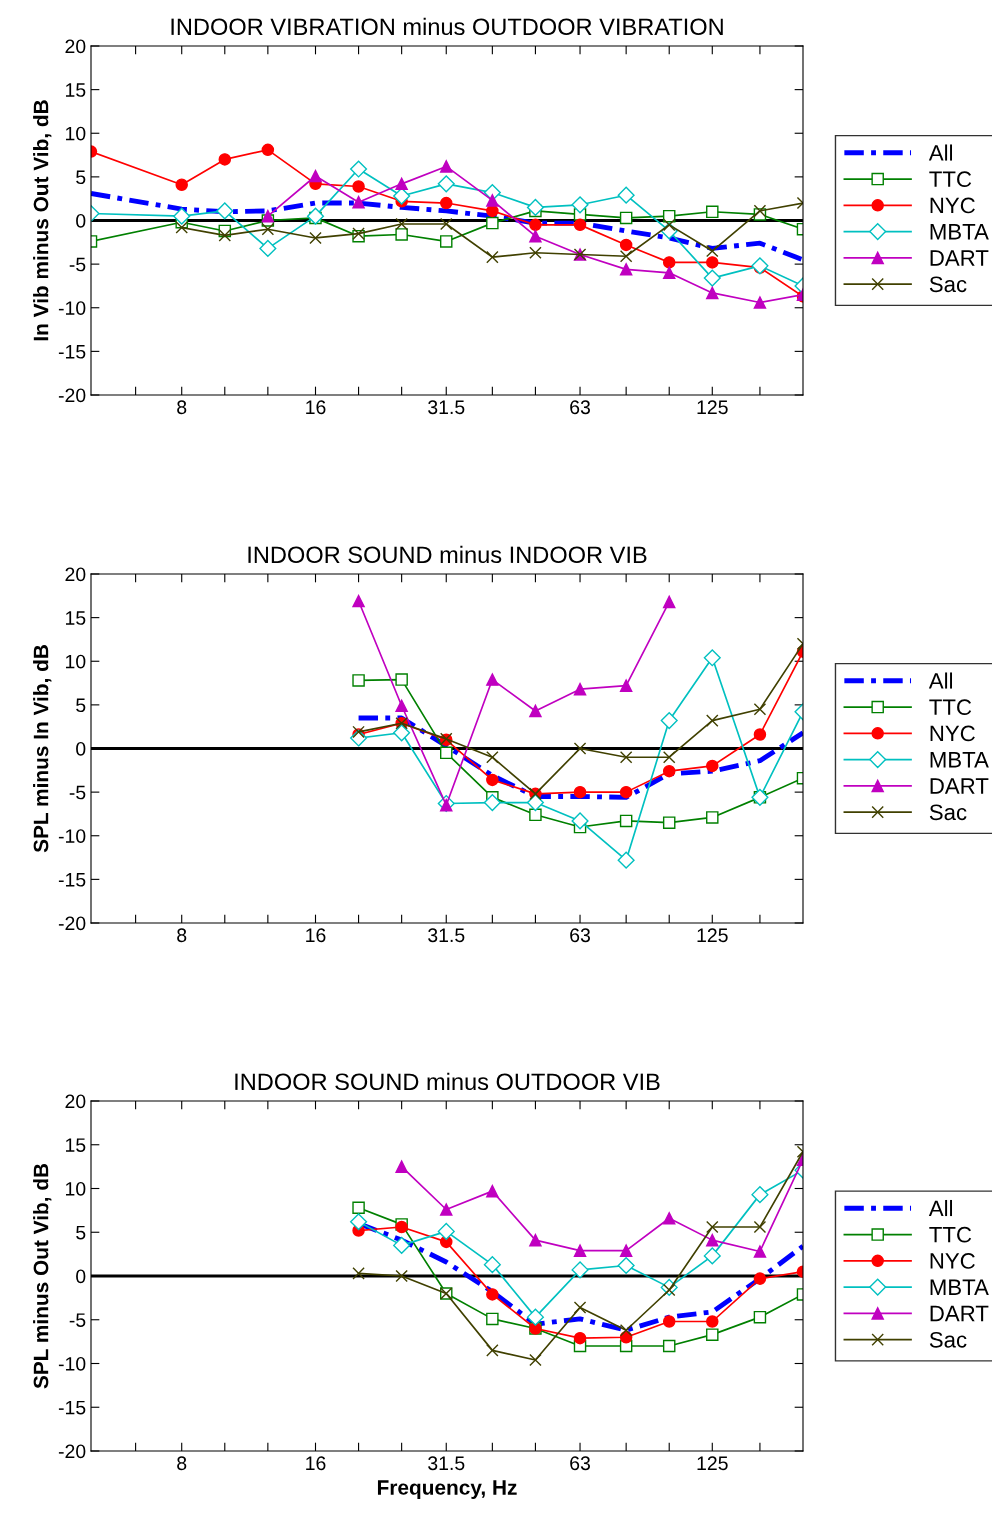 This screenshot has height=1517, width=992. I want to click on y-axis-title: SPL minus In Vib, dB, so click(42, 749).